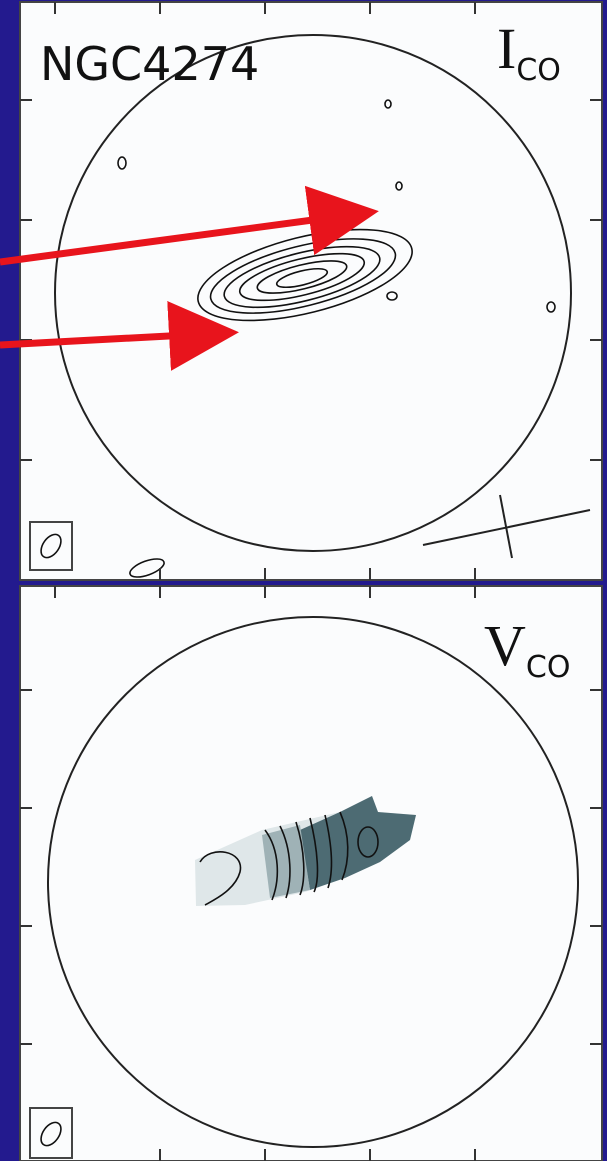 Image resolution: width=607 pixels, height=1161 pixels. Describe the element at coordinates (189, 278) in the screenshot. I see `pointer-arrows` at that location.